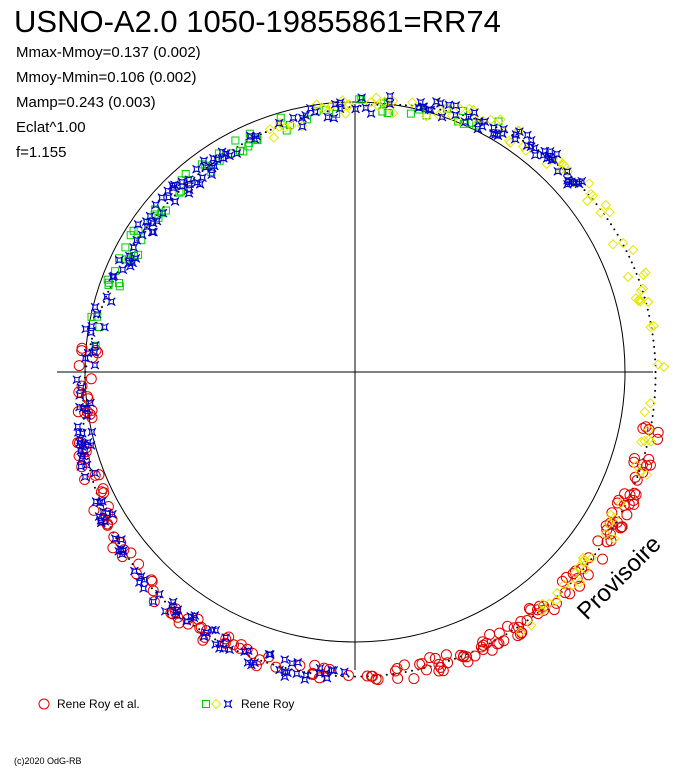 Image resolution: width=688 pixels, height=768 pixels. I want to click on stat-eclat: Eclat^1.00, so click(51, 127).